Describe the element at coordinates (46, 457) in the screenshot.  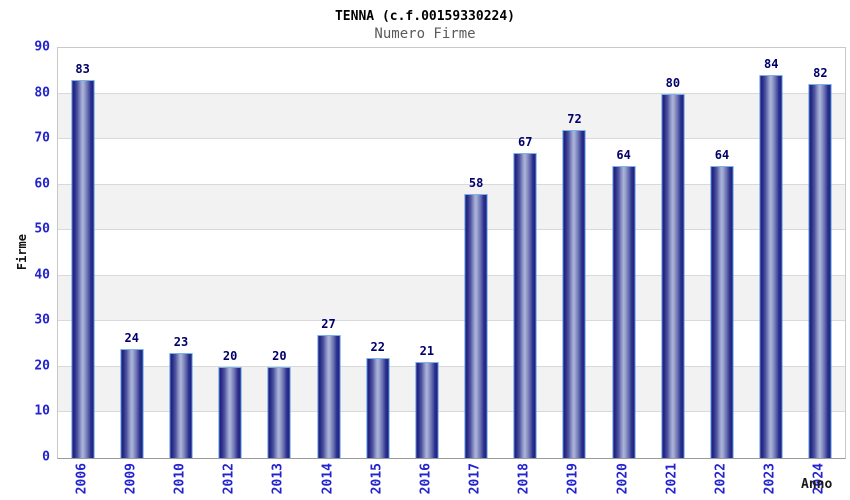
I see `y-tick-label: 0` at that location.